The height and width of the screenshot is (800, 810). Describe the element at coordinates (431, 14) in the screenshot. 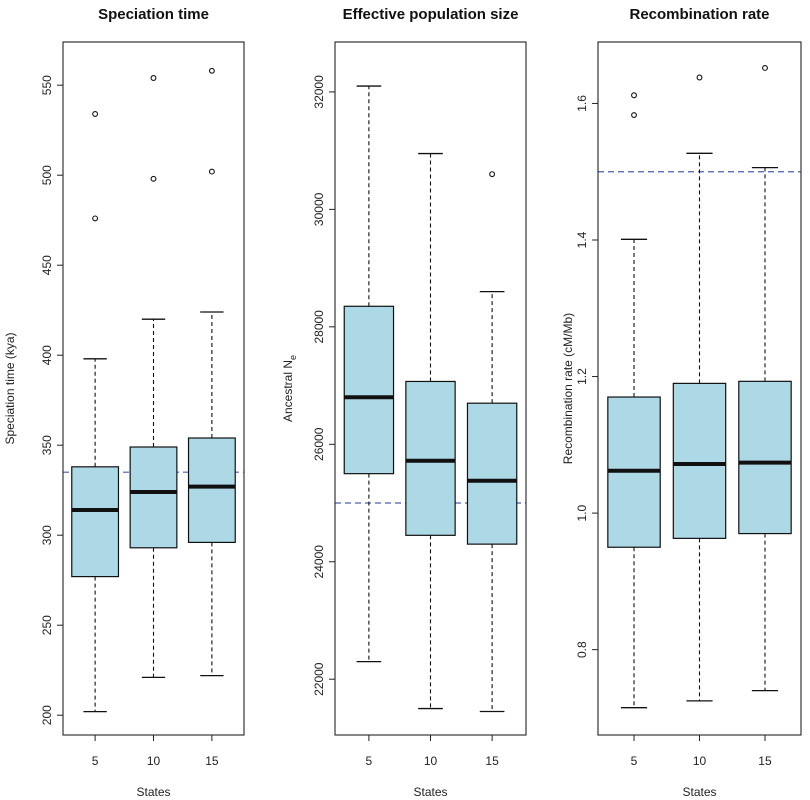

I see `chart-title: Effective population size` at that location.